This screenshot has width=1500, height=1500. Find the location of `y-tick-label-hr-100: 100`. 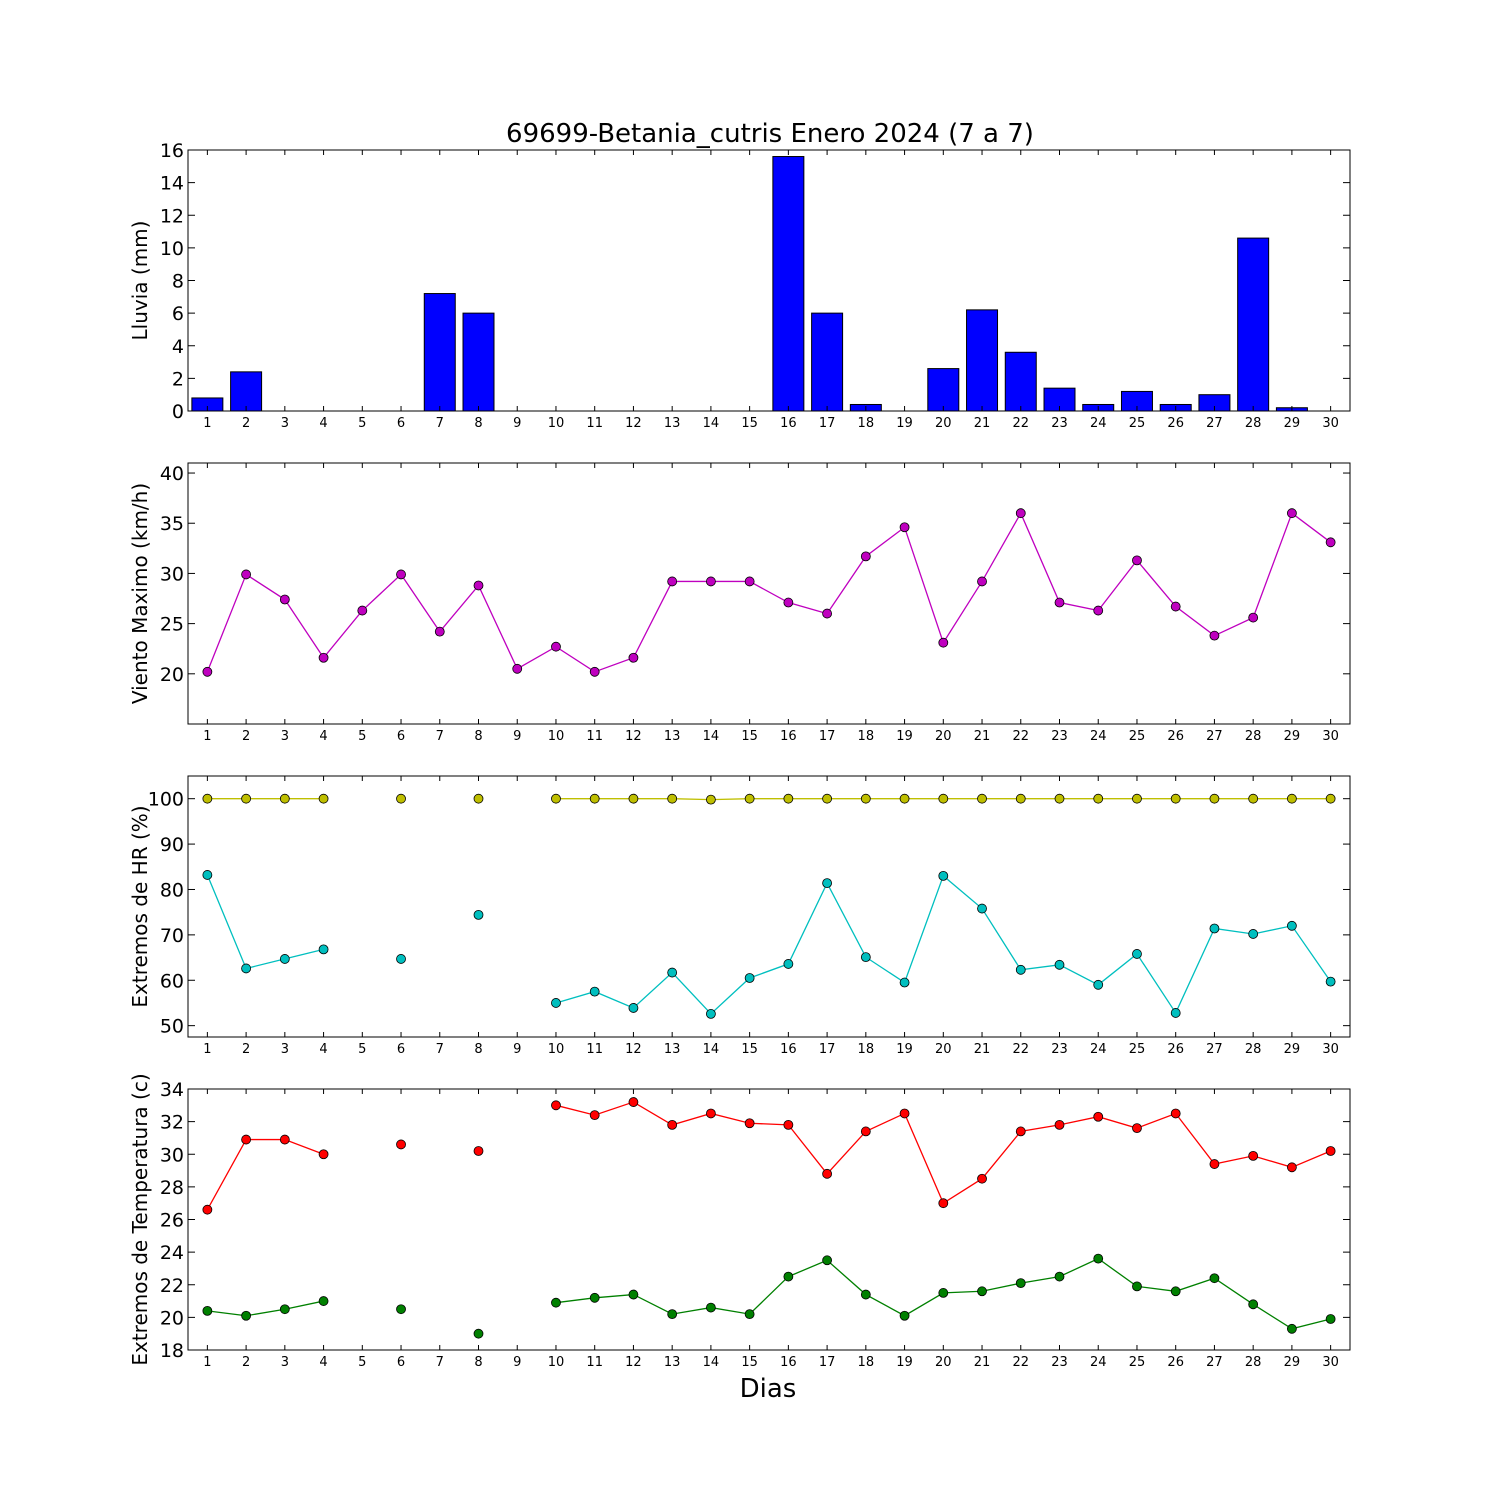

y-tick-label-hr-100: 100 is located at coordinates (166, 800).